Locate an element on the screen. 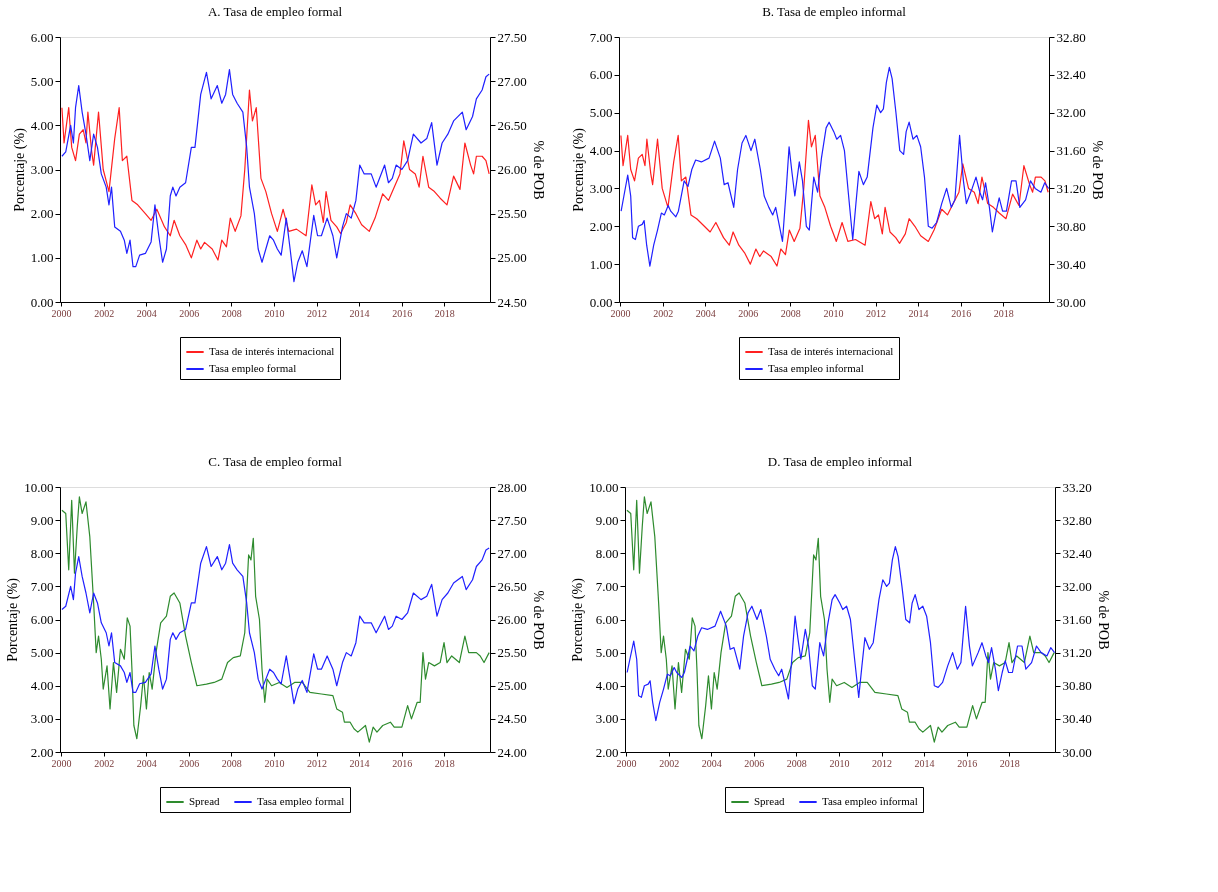  chart-title: A. Tasa de empleo formal is located at coordinates (275, 11).